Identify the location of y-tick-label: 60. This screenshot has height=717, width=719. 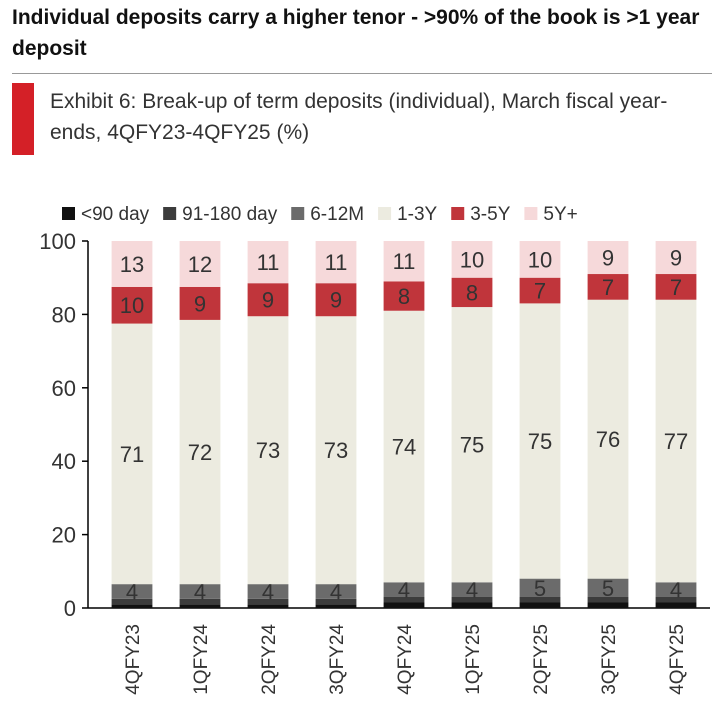
(64, 388).